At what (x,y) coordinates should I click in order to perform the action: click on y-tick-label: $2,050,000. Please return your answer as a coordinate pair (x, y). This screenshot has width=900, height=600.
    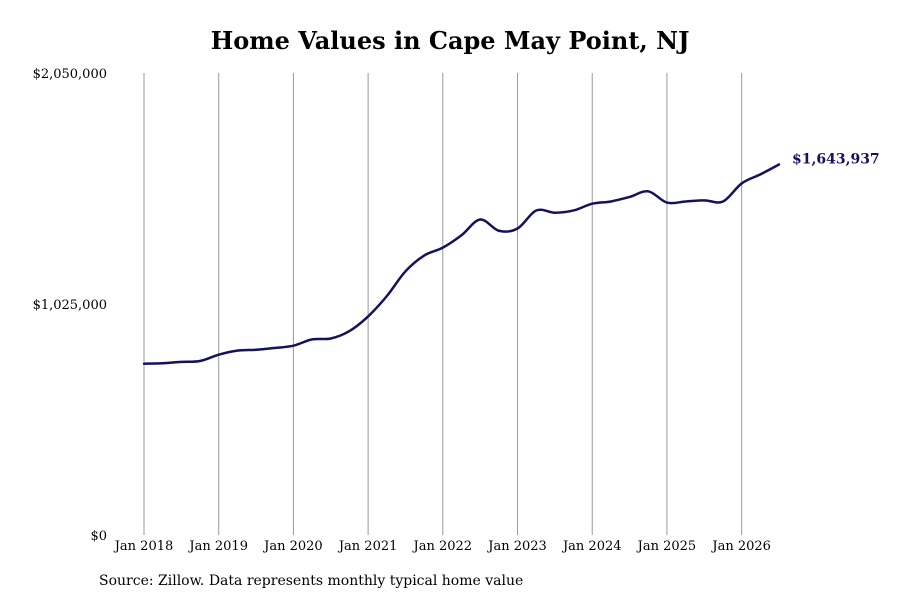
    Looking at the image, I should click on (70, 74).